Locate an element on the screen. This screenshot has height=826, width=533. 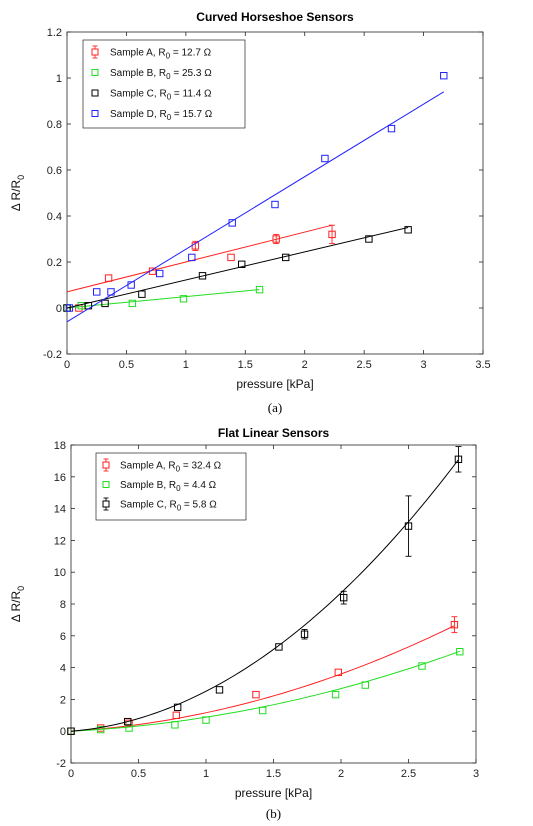
y-tick-label: 12 is located at coordinates (60, 541).